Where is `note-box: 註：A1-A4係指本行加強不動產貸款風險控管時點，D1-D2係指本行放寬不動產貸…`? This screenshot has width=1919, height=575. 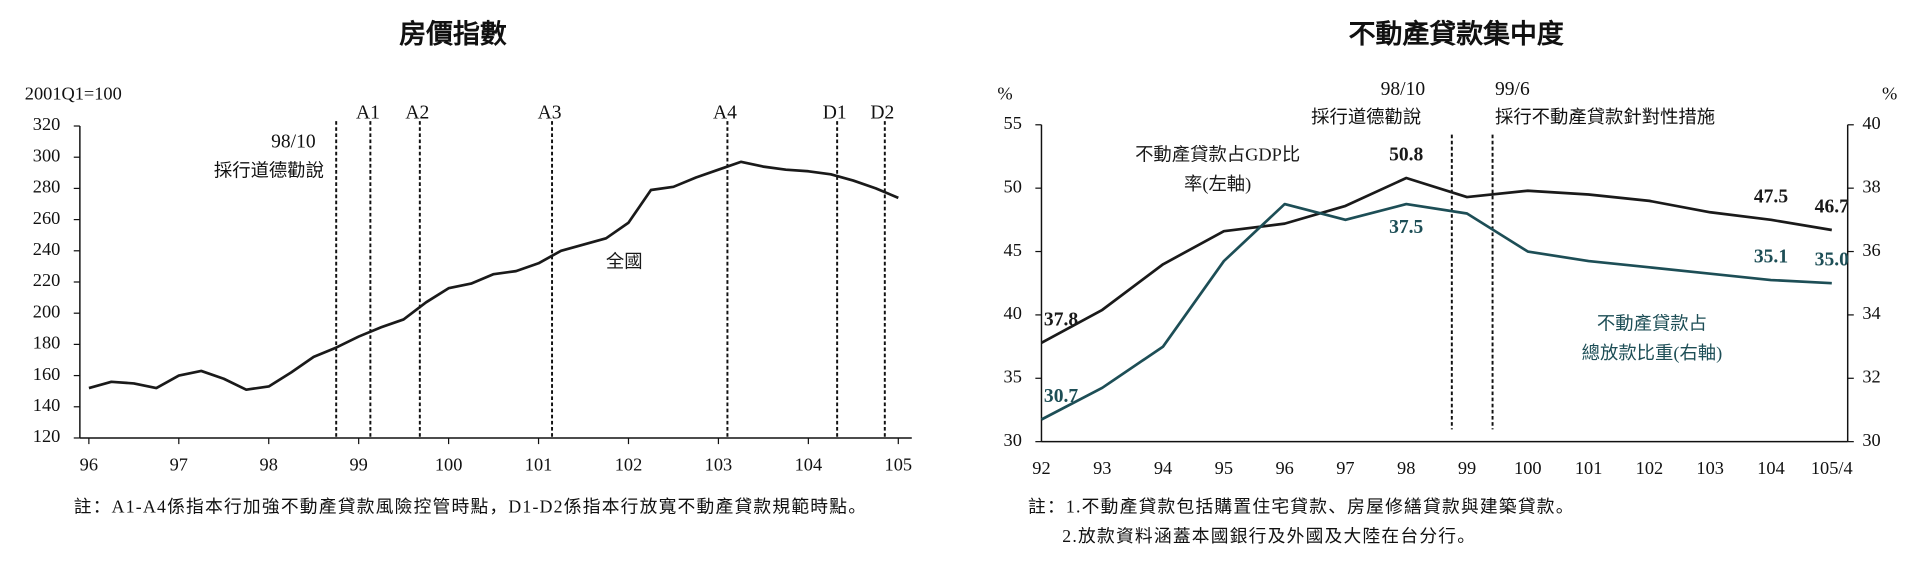
note-box: 註：A1-A4係指本行加強不動產貸款風險控管時點，D1-D2係指本行放寬不動產貸… is located at coordinates (514, 507).